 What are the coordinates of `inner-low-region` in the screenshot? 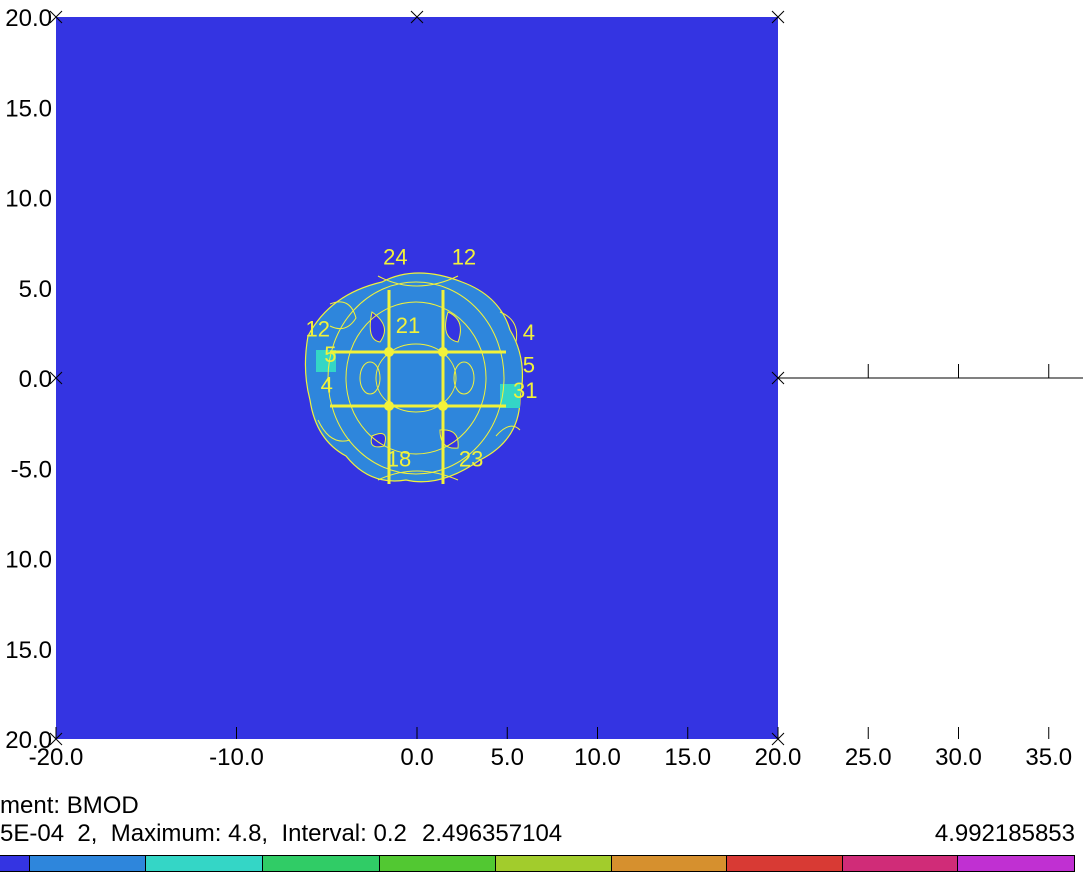 It's located at (415, 380).